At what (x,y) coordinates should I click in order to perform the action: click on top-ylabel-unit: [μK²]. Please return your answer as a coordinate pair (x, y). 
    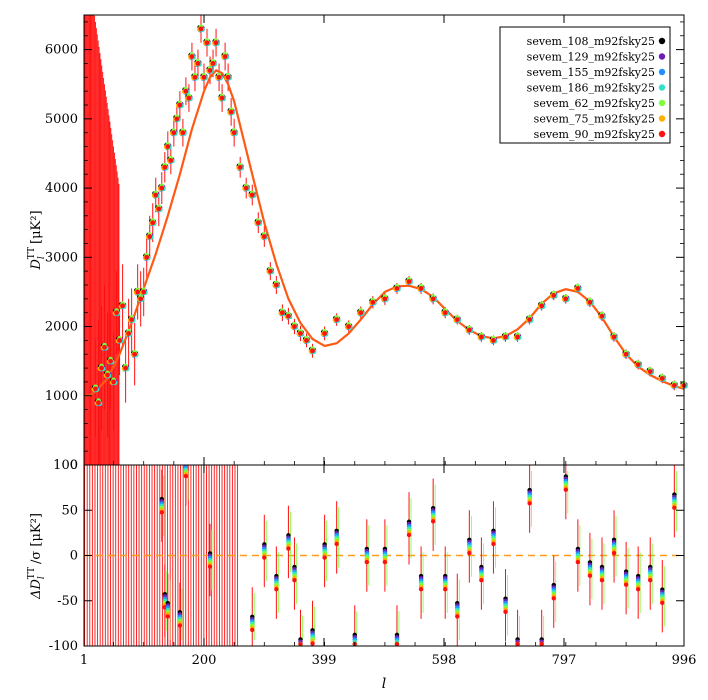
    Looking at the image, I should click on (36, 227).